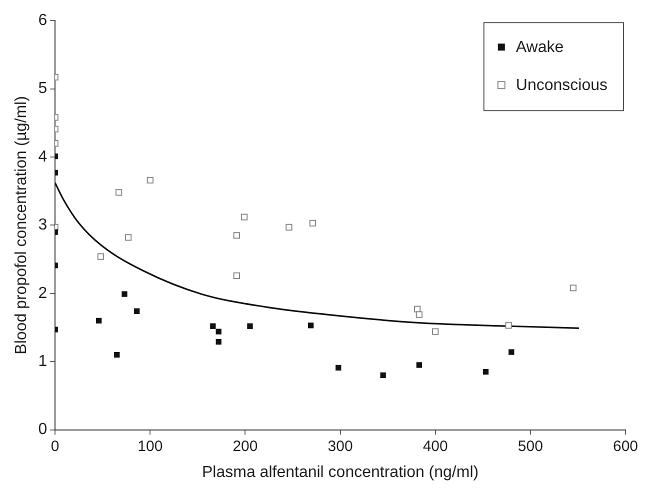 This screenshot has width=649, height=494. I want to click on x-tick-label: 0, so click(55, 446).